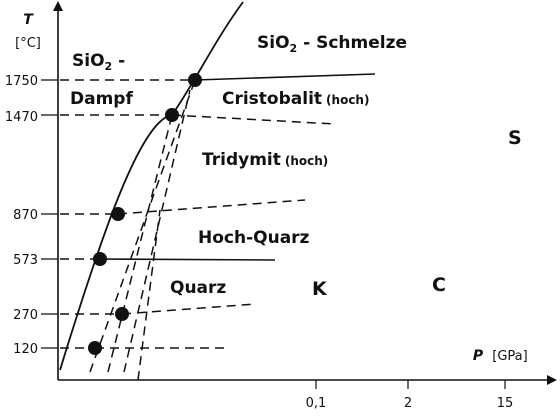 The height and width of the screenshot is (416, 560). I want to click on x-tick-label: 0,1, so click(316, 403).